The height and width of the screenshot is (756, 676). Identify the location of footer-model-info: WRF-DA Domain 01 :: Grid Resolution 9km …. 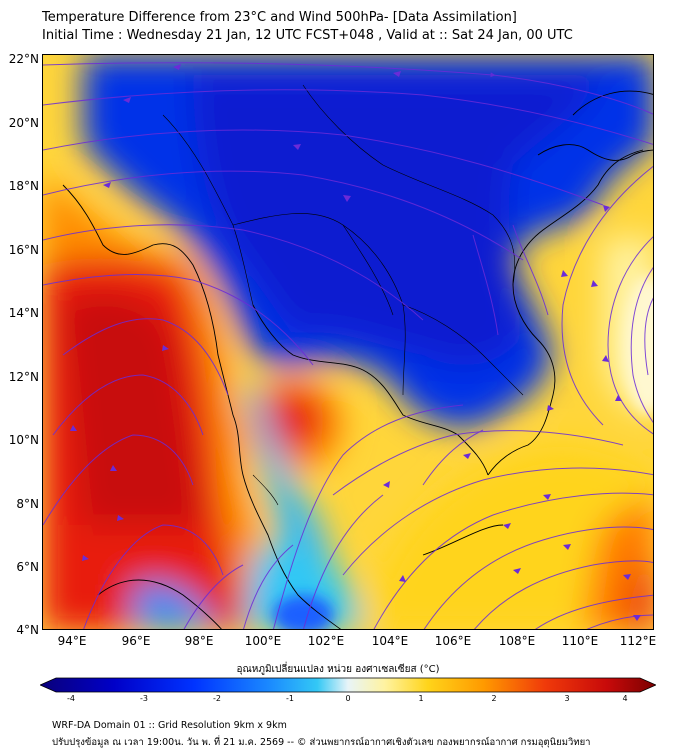
(169, 725).